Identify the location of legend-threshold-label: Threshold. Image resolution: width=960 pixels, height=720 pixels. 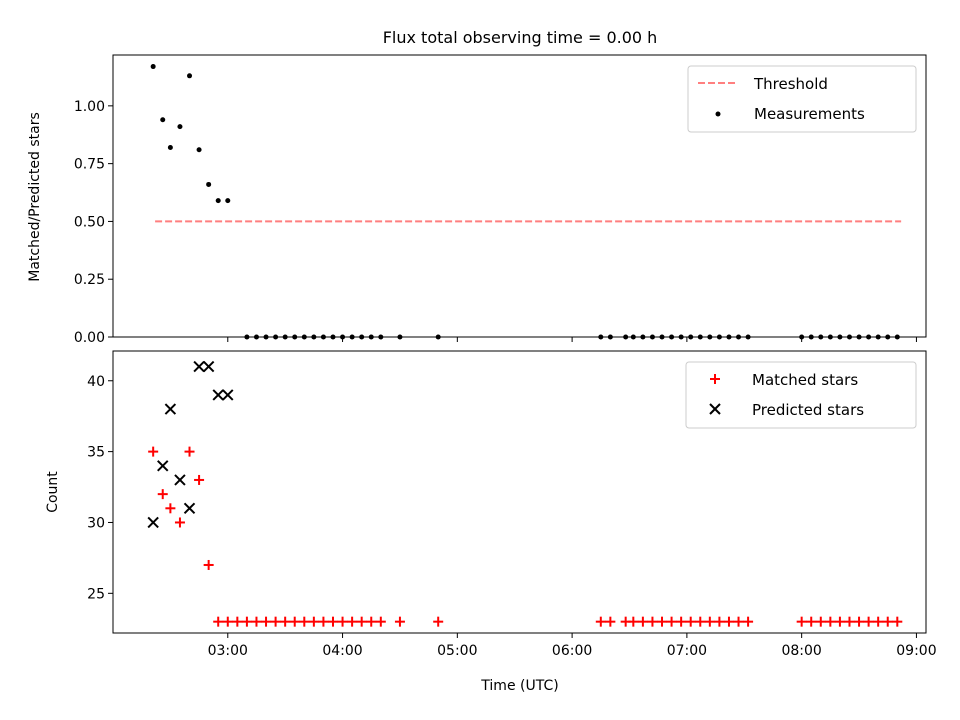
(790, 84).